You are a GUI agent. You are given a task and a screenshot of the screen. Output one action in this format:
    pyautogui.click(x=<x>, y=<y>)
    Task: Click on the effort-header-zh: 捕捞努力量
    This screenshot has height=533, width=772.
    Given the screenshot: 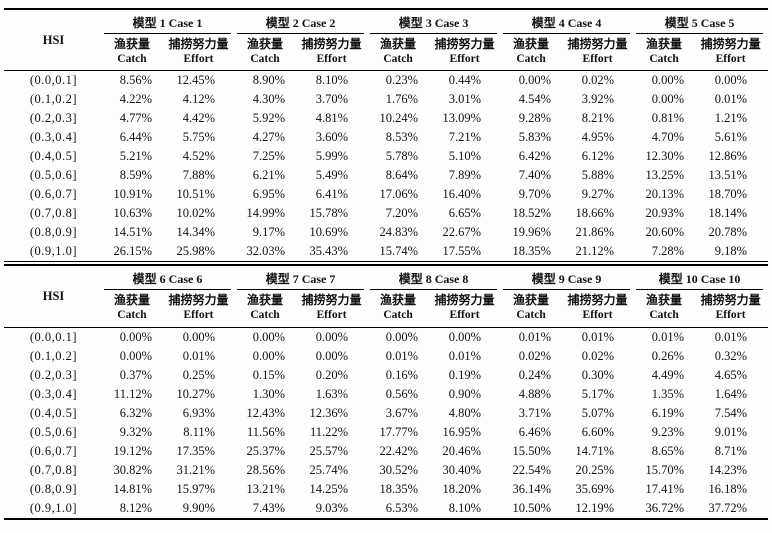 What is the action you would take?
    pyautogui.click(x=730, y=300)
    